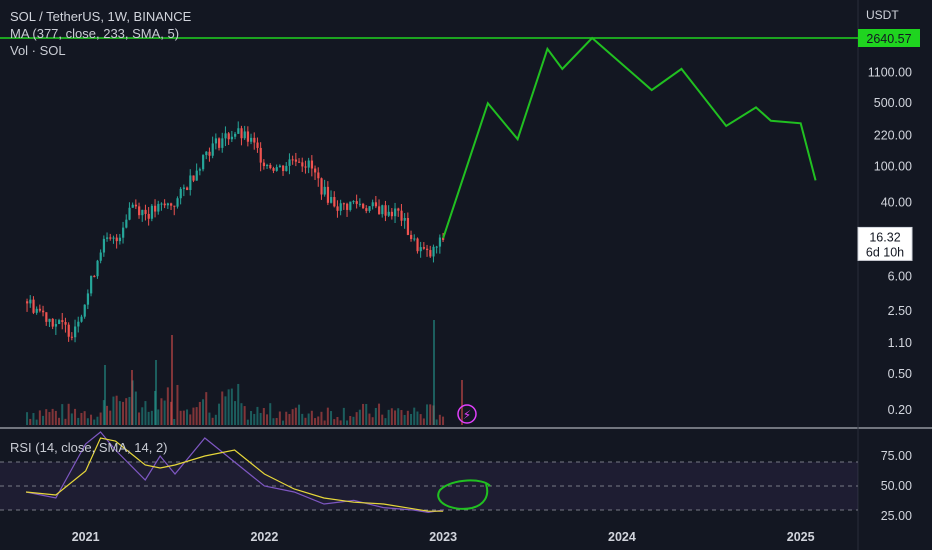 Image resolution: width=932 pixels, height=550 pixels. Describe the element at coordinates (801, 537) in the screenshot. I see `year-tick-label: 2025` at that location.